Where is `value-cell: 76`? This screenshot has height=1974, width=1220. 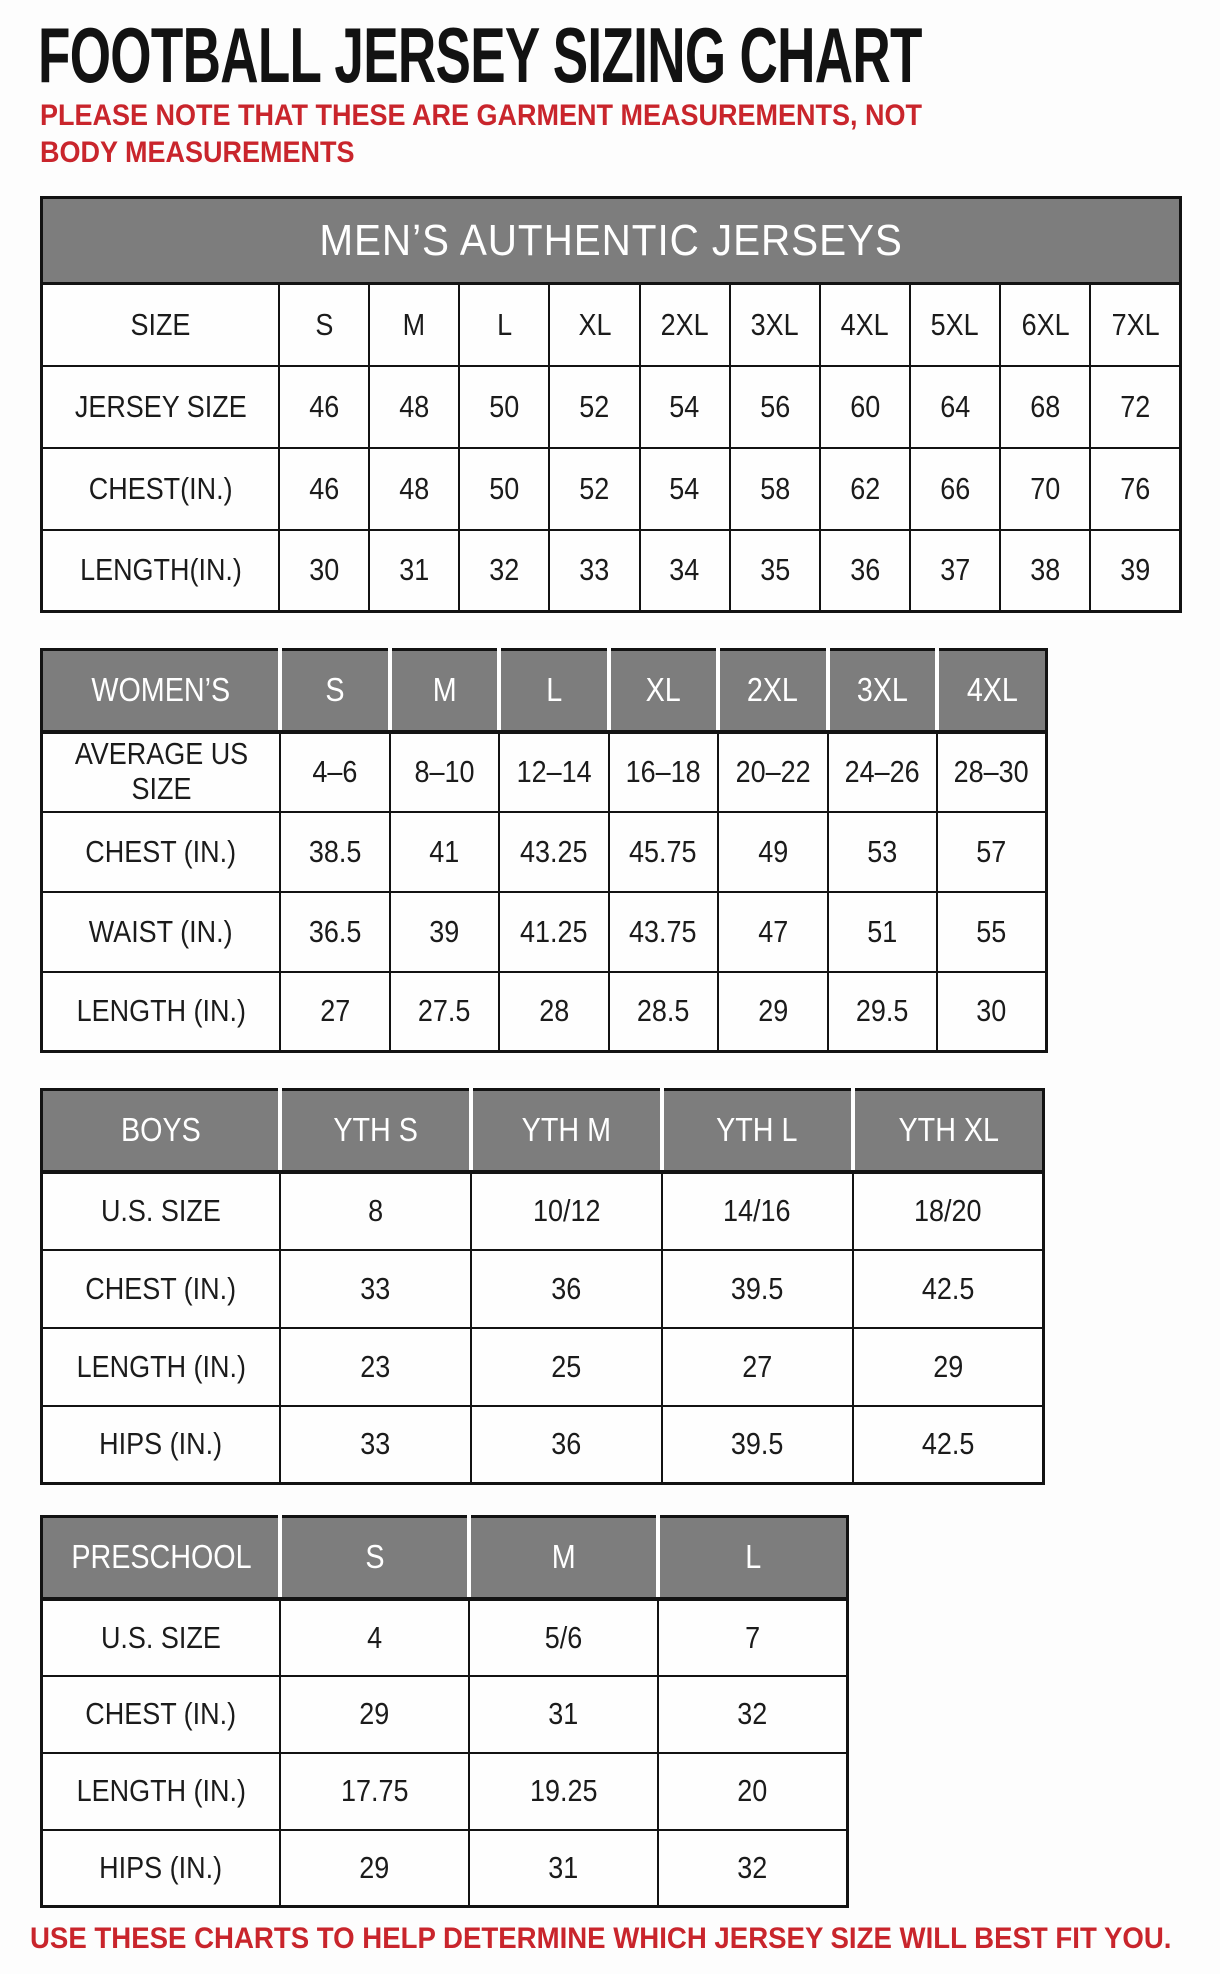
value-cell: 76 is located at coordinates (1135, 488).